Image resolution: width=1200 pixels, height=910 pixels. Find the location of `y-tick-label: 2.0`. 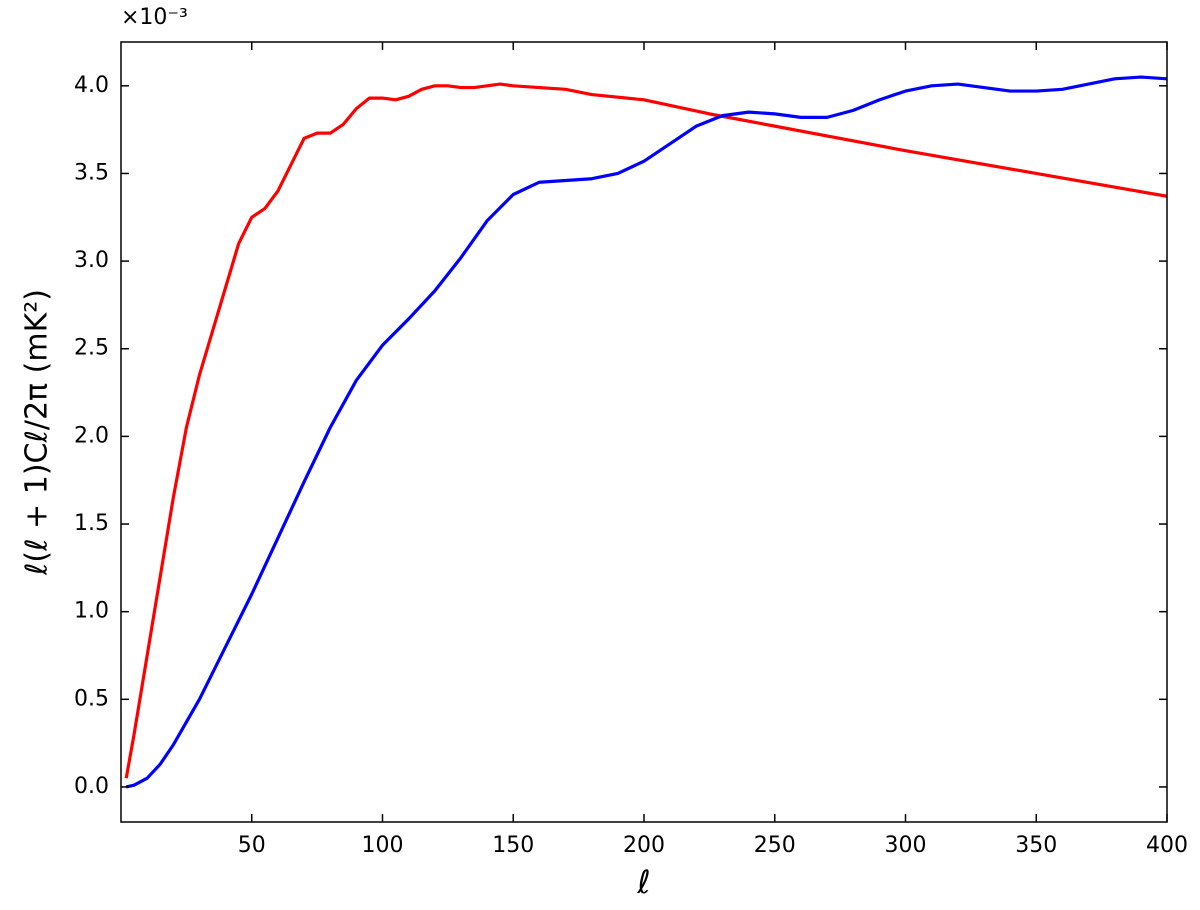

y-tick-label: 2.0 is located at coordinates (91, 435).